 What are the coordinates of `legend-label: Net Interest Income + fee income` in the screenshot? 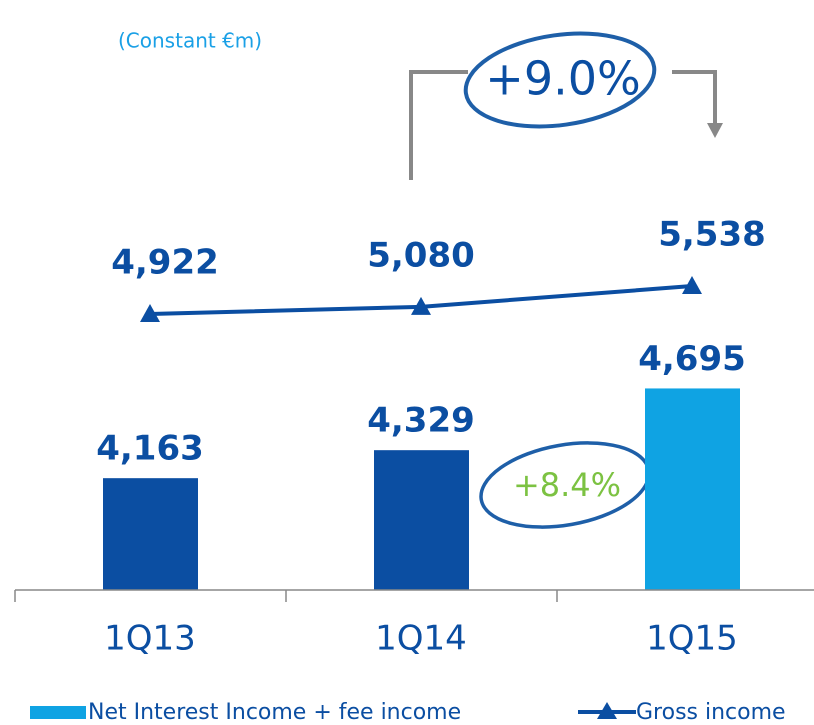 It's located at (274, 712).